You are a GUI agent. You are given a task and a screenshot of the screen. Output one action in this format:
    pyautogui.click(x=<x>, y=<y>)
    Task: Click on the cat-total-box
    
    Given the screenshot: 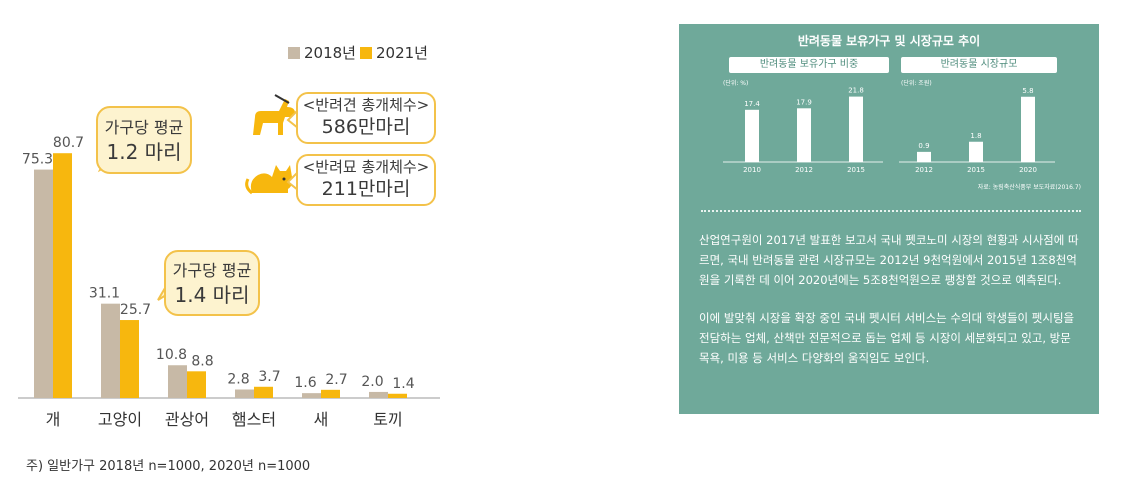 What is the action you would take?
    pyautogui.click(x=366, y=180)
    